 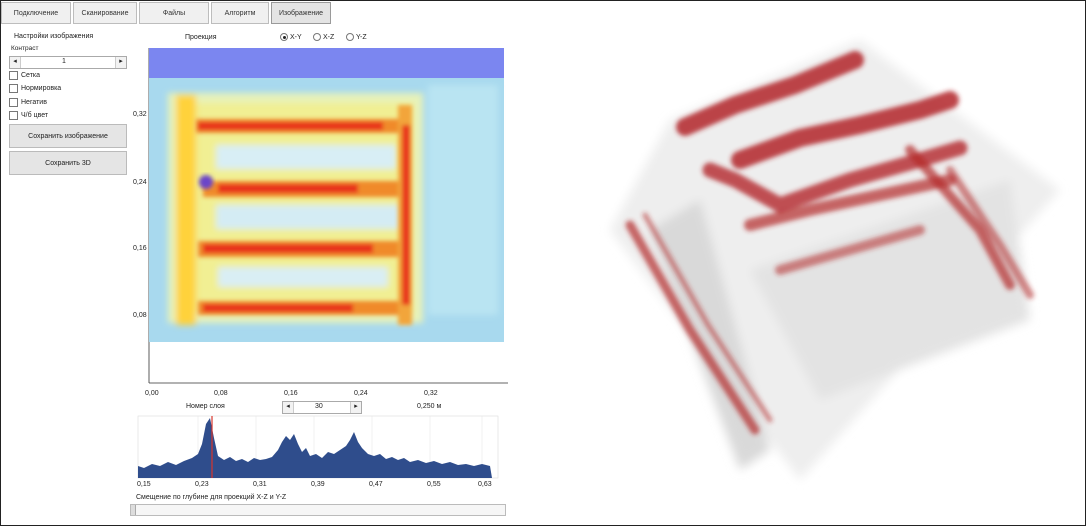 What do you see at coordinates (315, 448) in the screenshot?
I see `histogram-area` at bounding box center [315, 448].